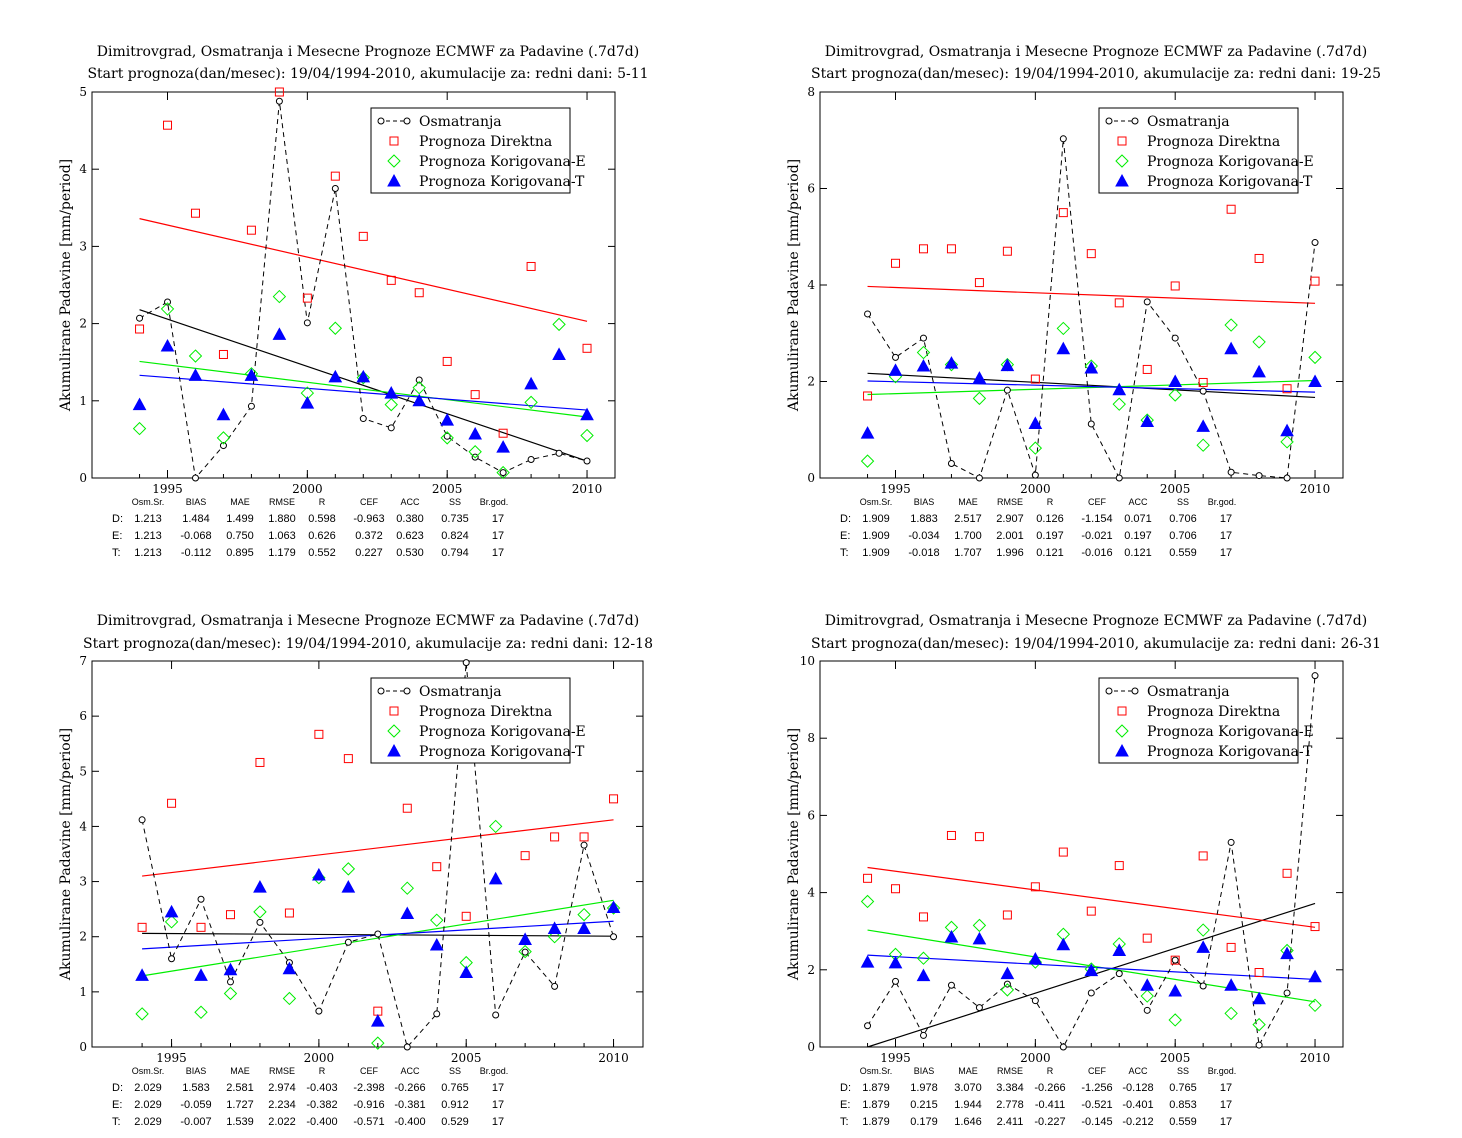 The width and height of the screenshot is (1462, 1138). What do you see at coordinates (876, 519) in the screenshot?
I see `stats-value: 1.909` at bounding box center [876, 519].